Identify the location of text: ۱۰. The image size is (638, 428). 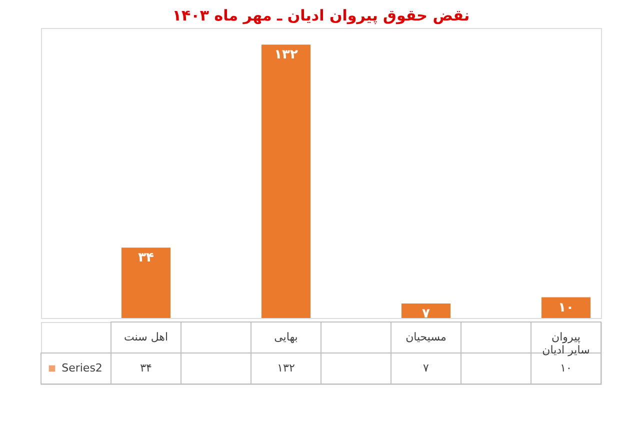
(566, 308).